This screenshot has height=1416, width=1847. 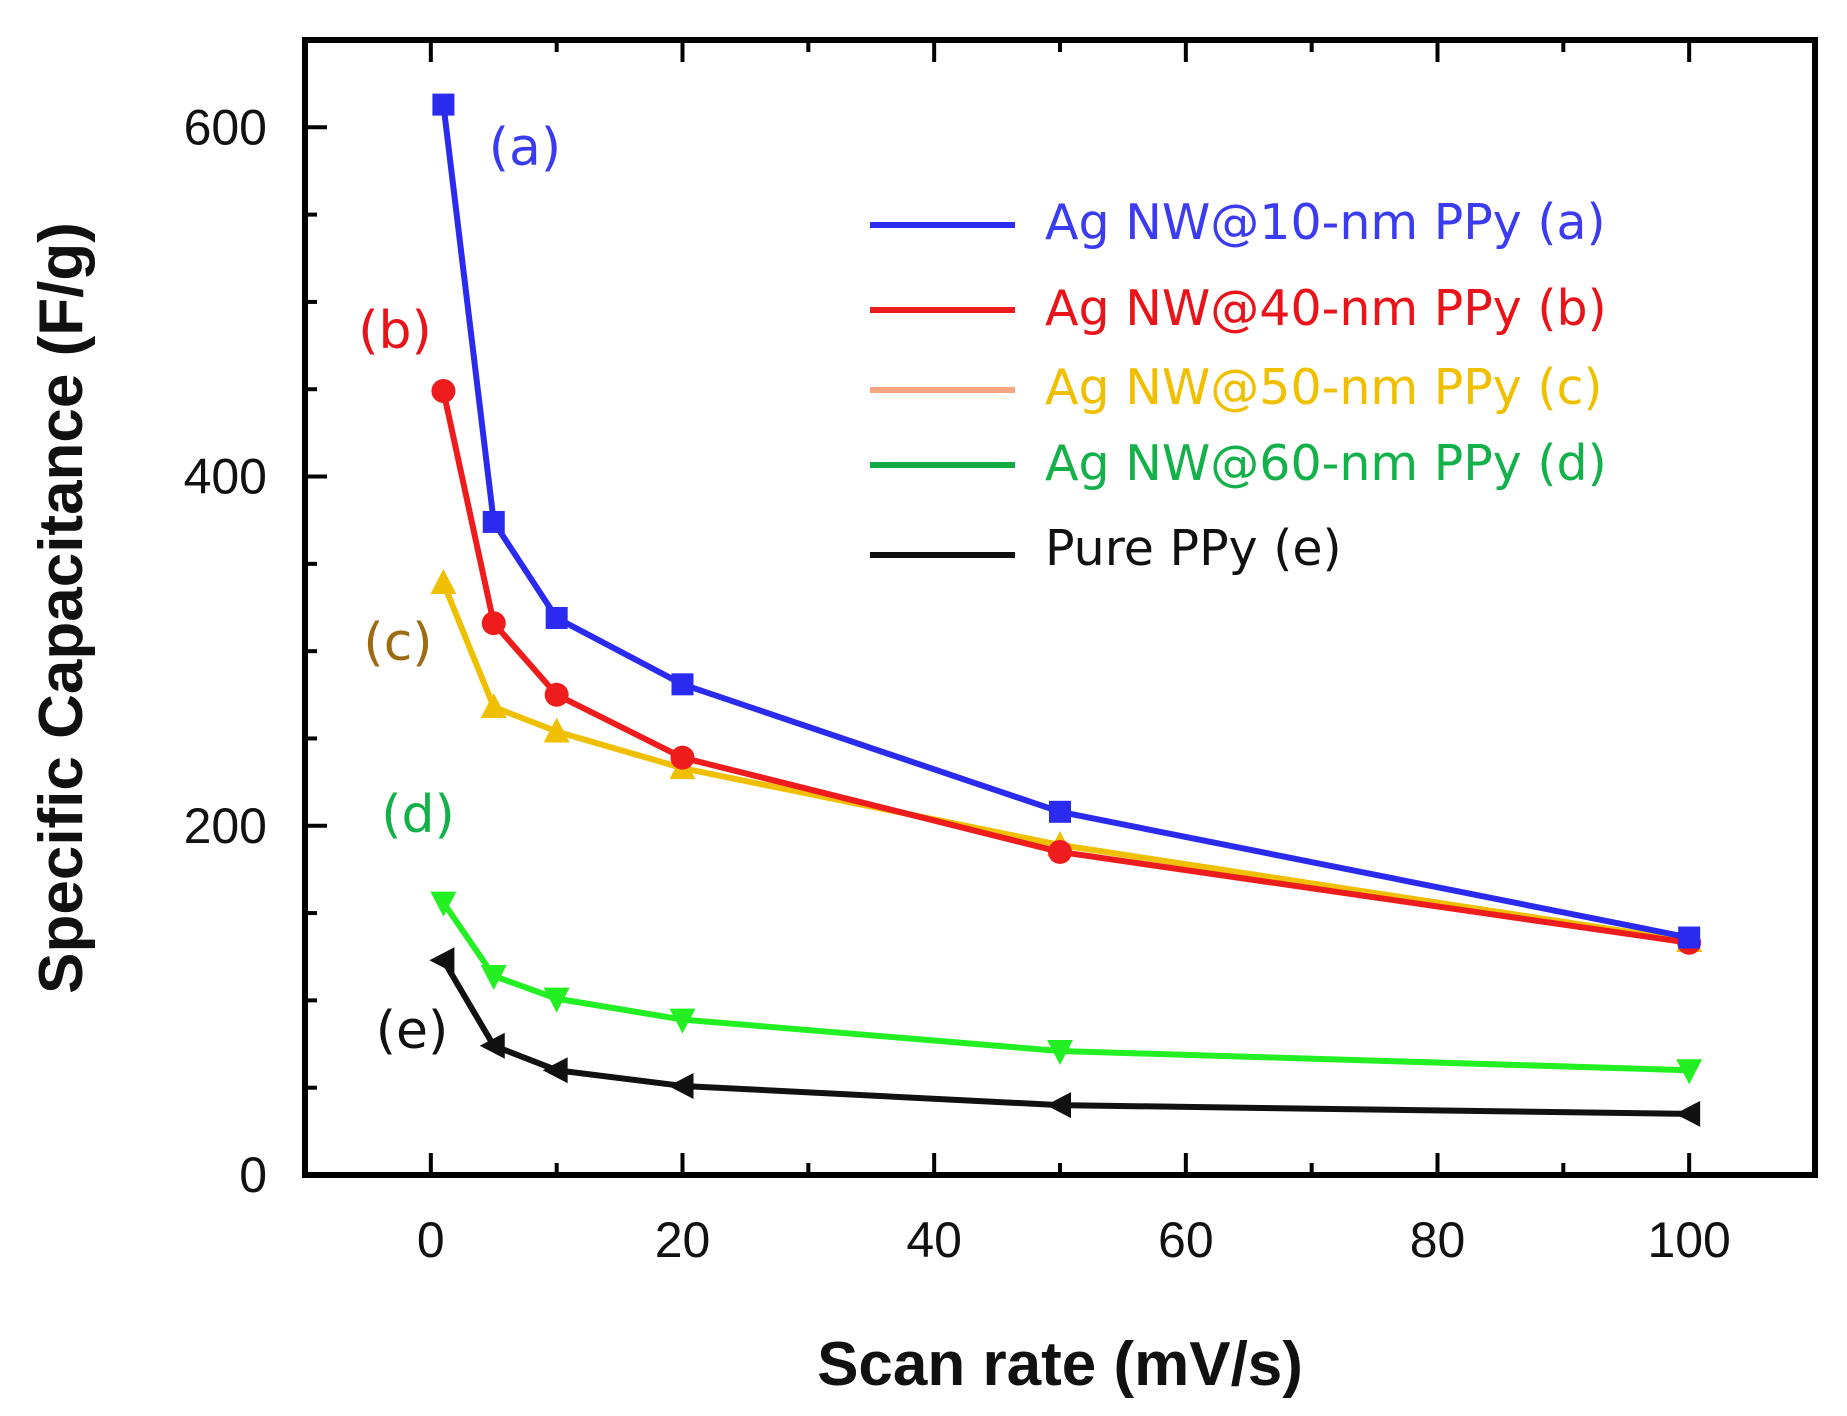 What do you see at coordinates (525, 148) in the screenshot?
I see `series-annotation: (a)` at bounding box center [525, 148].